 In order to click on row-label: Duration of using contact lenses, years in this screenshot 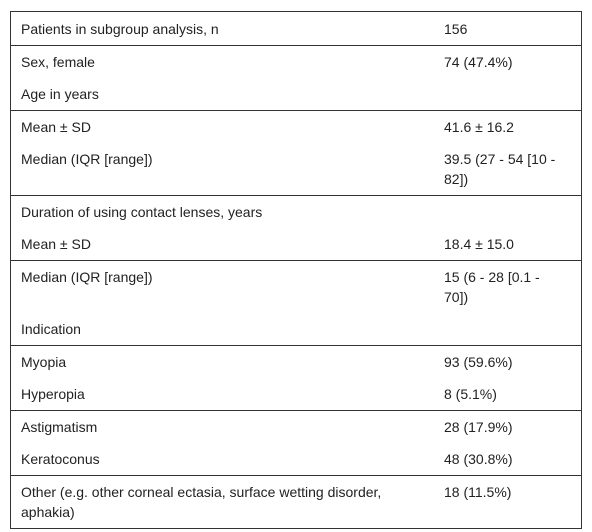, I will do `click(142, 212)`.